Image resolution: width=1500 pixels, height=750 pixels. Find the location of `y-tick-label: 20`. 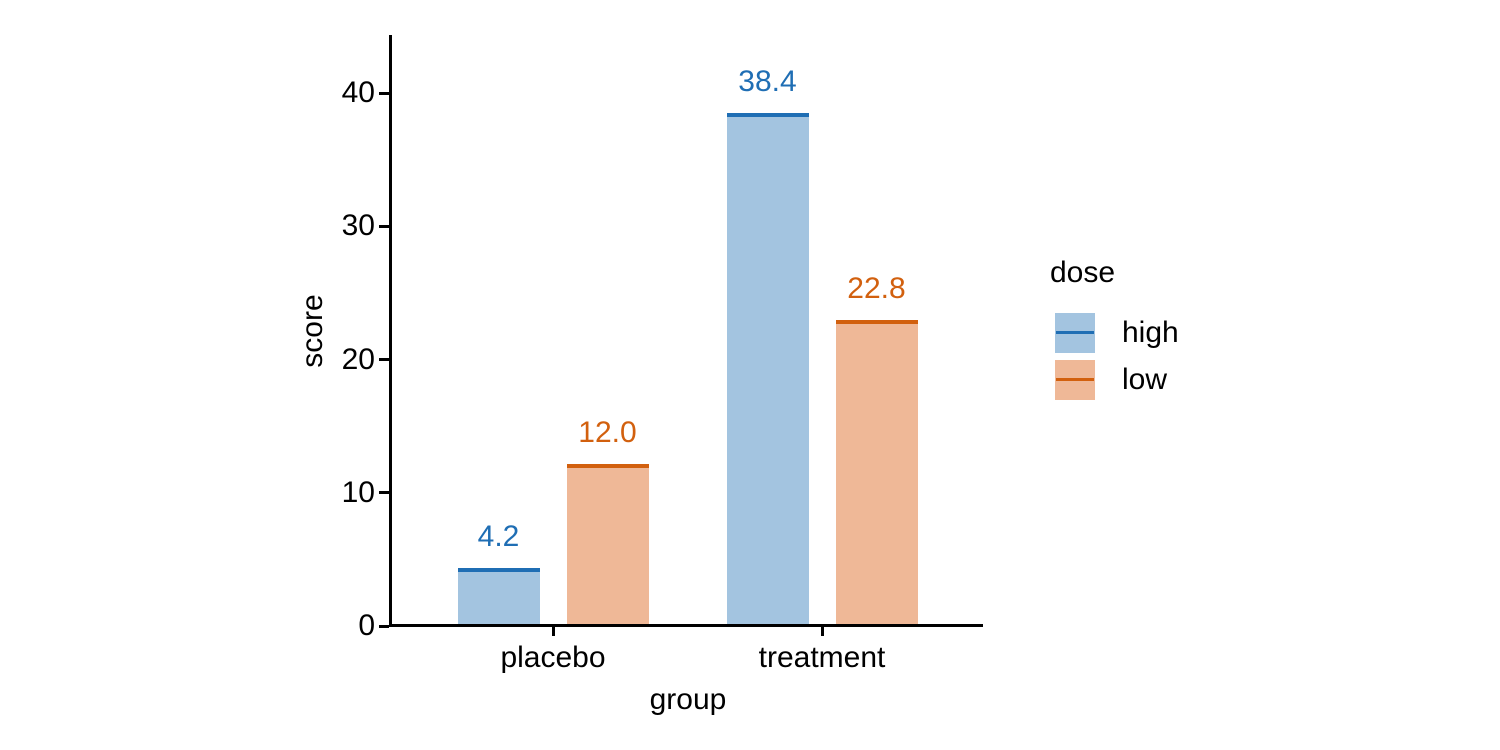

y-tick-label: 20 is located at coordinates (358, 359).